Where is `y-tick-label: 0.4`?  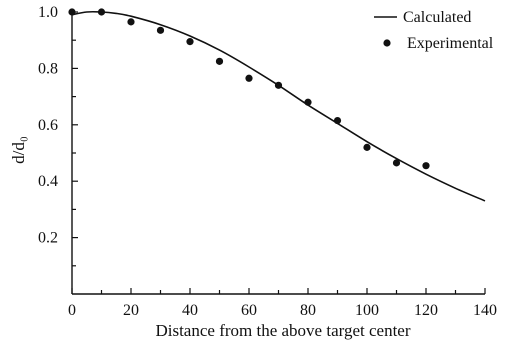 y-tick-label: 0.4 is located at coordinates (48, 181).